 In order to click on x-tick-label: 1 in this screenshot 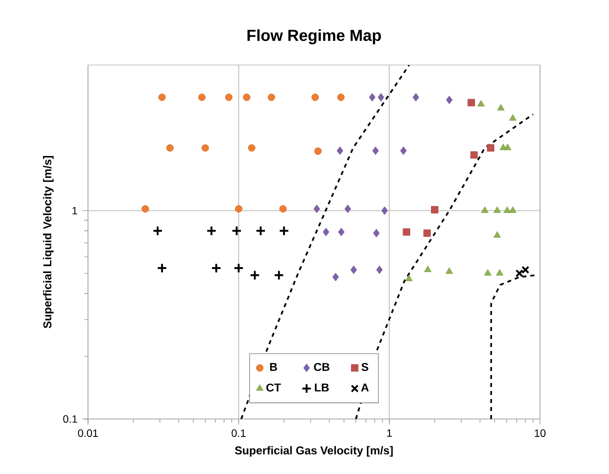, I will do `click(389, 433)`.